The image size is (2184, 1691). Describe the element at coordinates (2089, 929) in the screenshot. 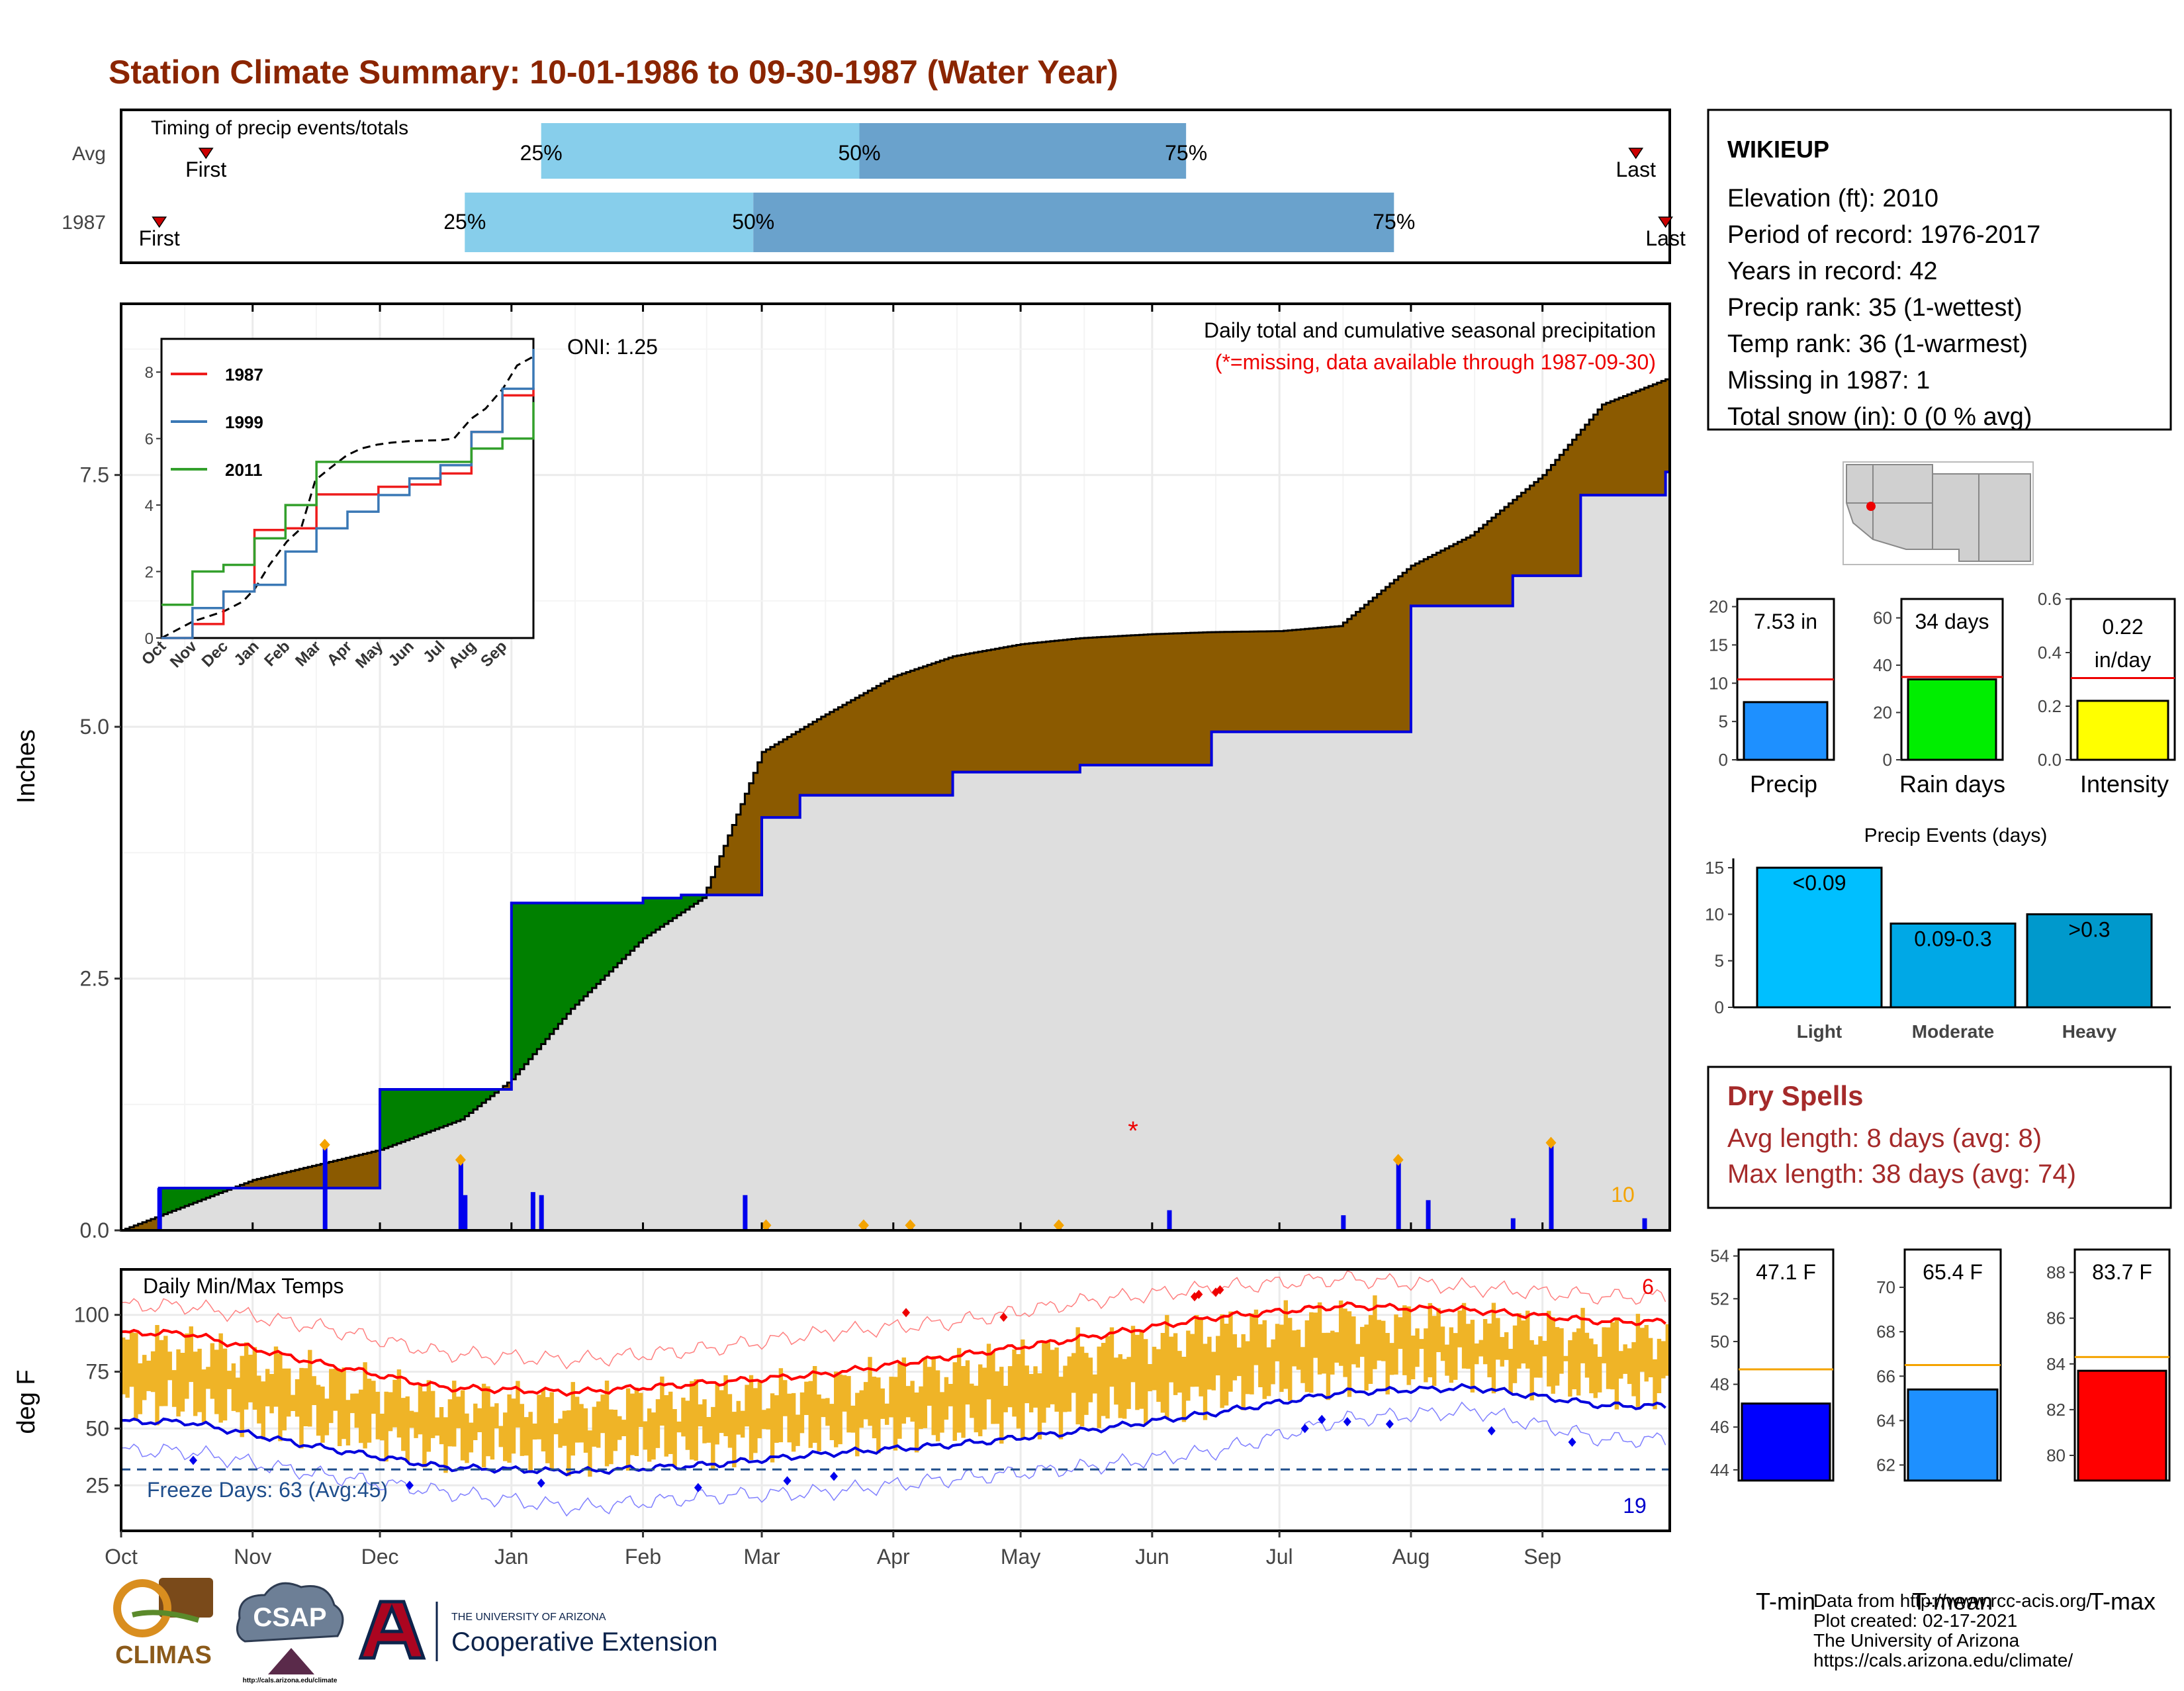

I see `events-bar-range: >0.3` at that location.